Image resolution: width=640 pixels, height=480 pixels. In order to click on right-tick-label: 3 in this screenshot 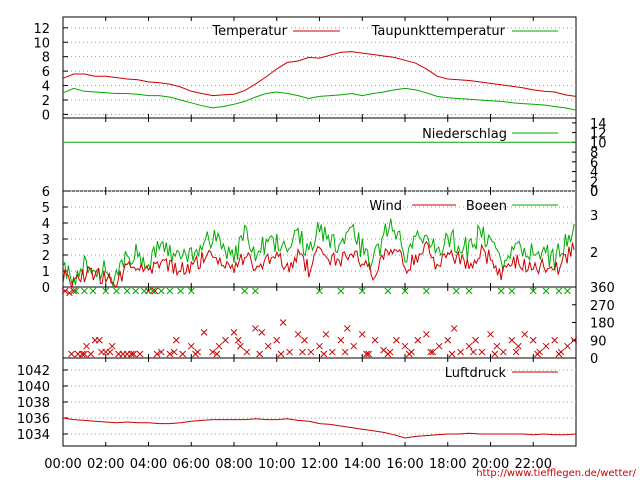, I will do `click(594, 216)`.